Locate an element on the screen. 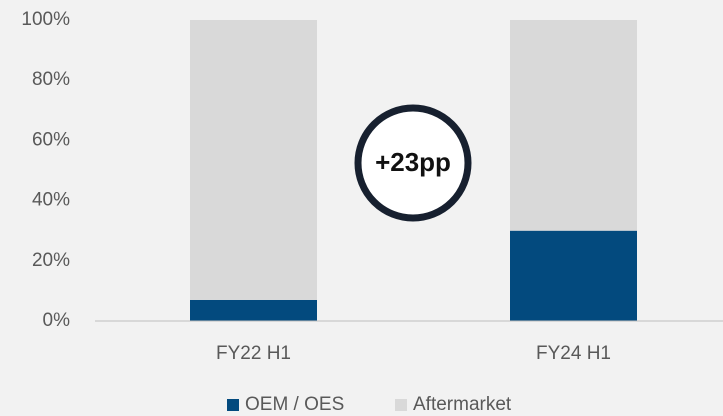 This screenshot has width=723, height=416. legend-label: Aftermarket is located at coordinates (462, 404).